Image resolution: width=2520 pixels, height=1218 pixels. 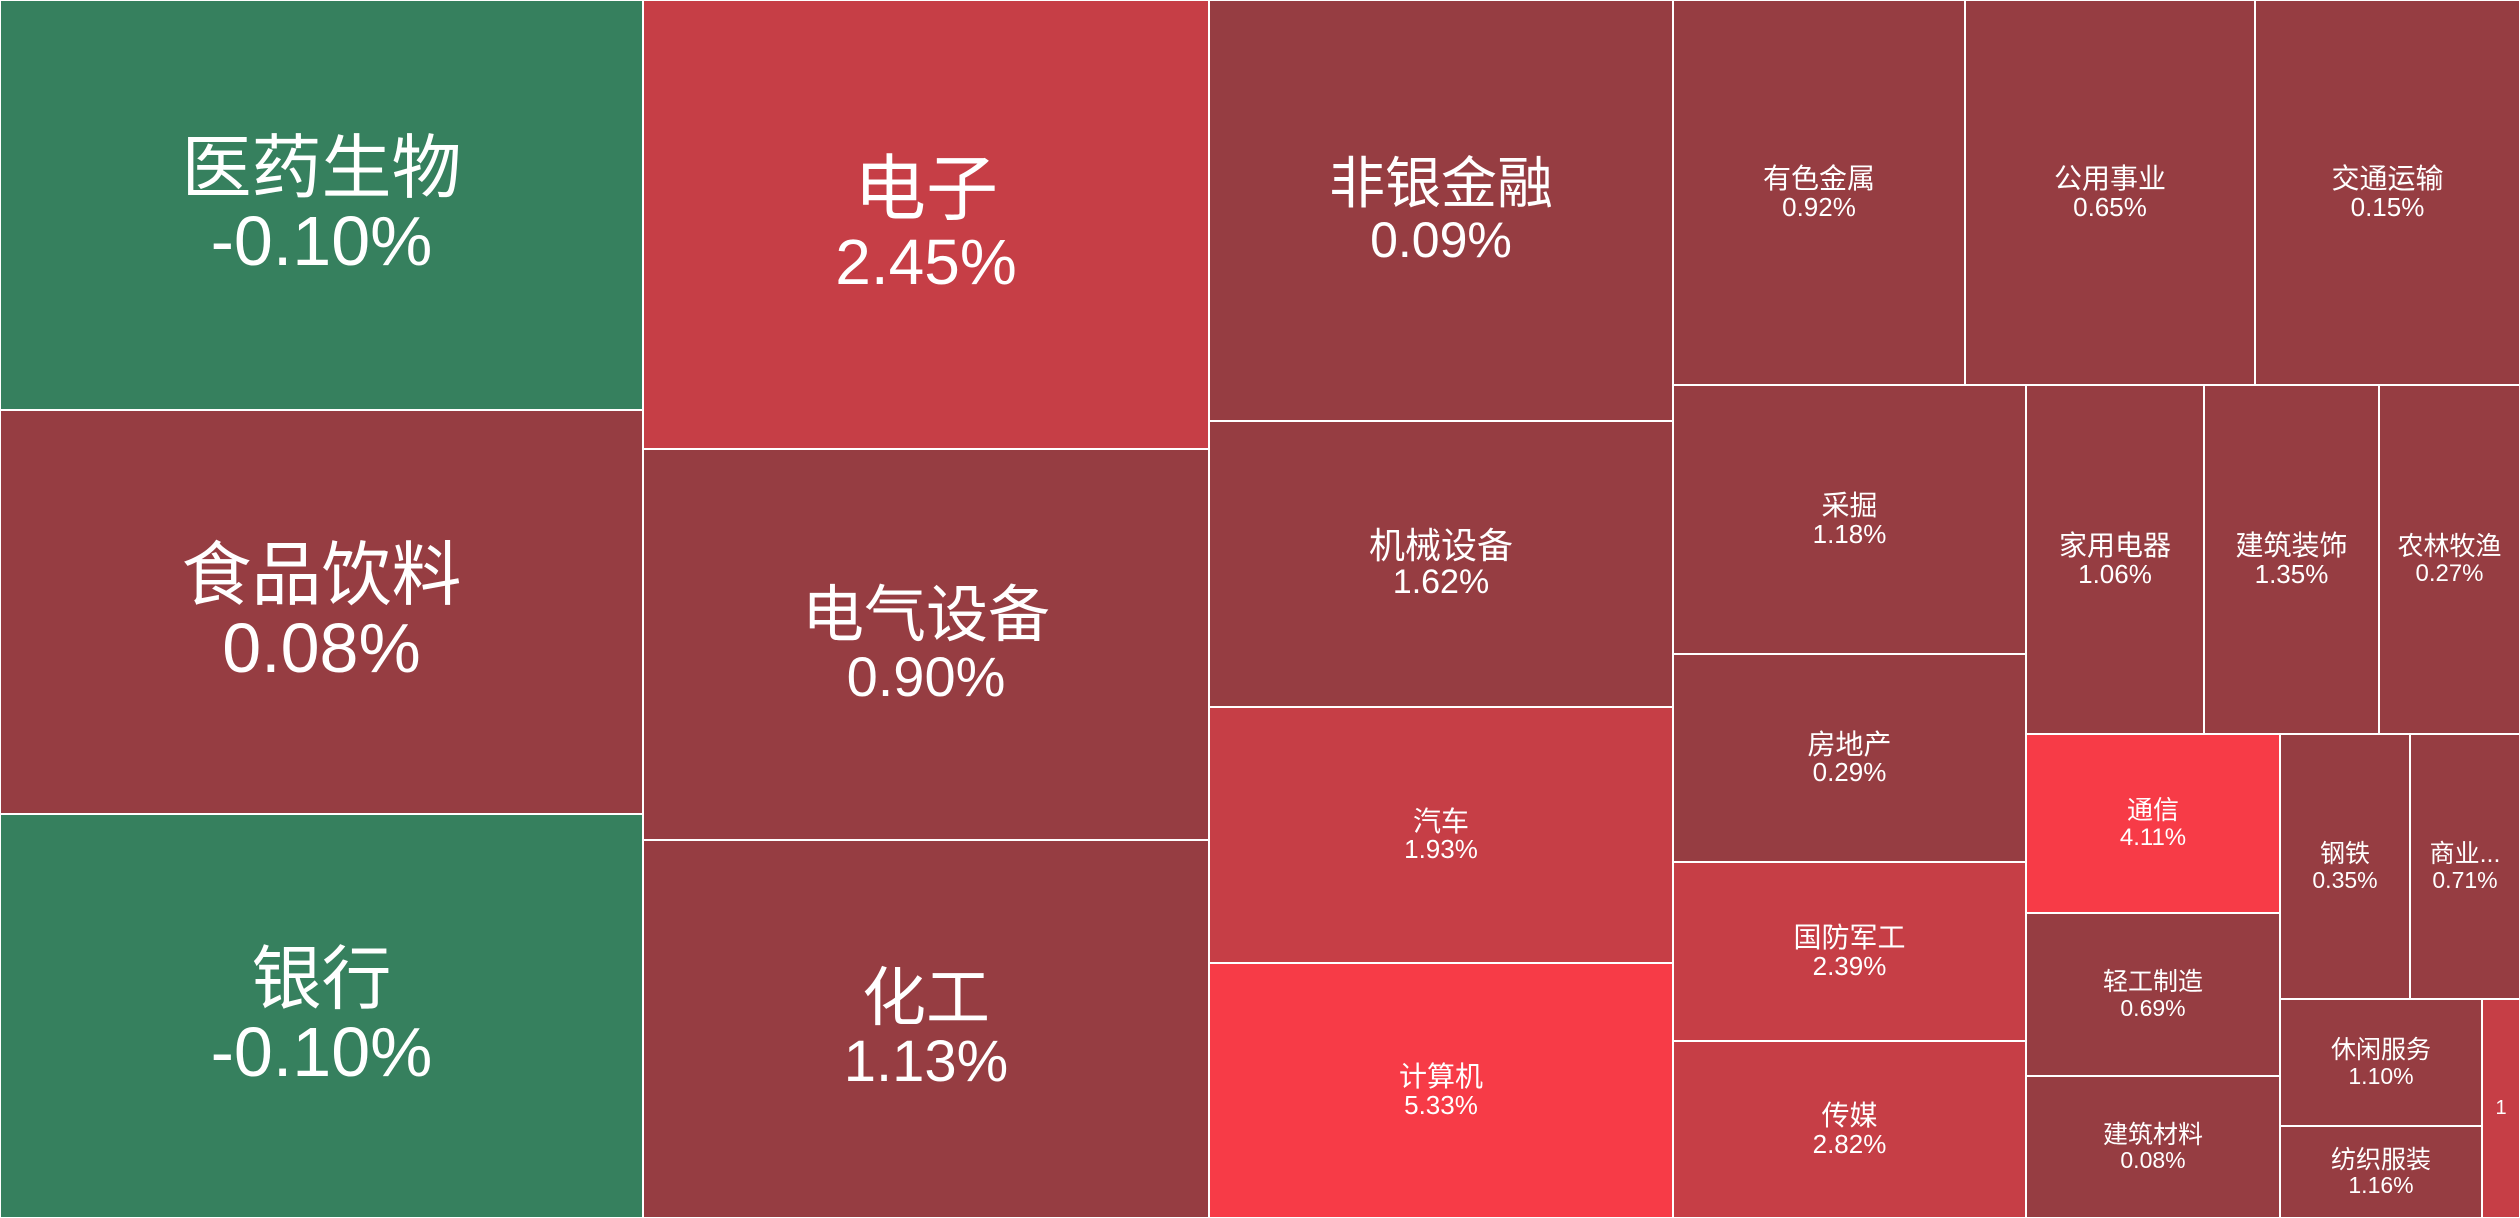 I want to click on tile-sector-name: 汽车, so click(x=1440, y=821).